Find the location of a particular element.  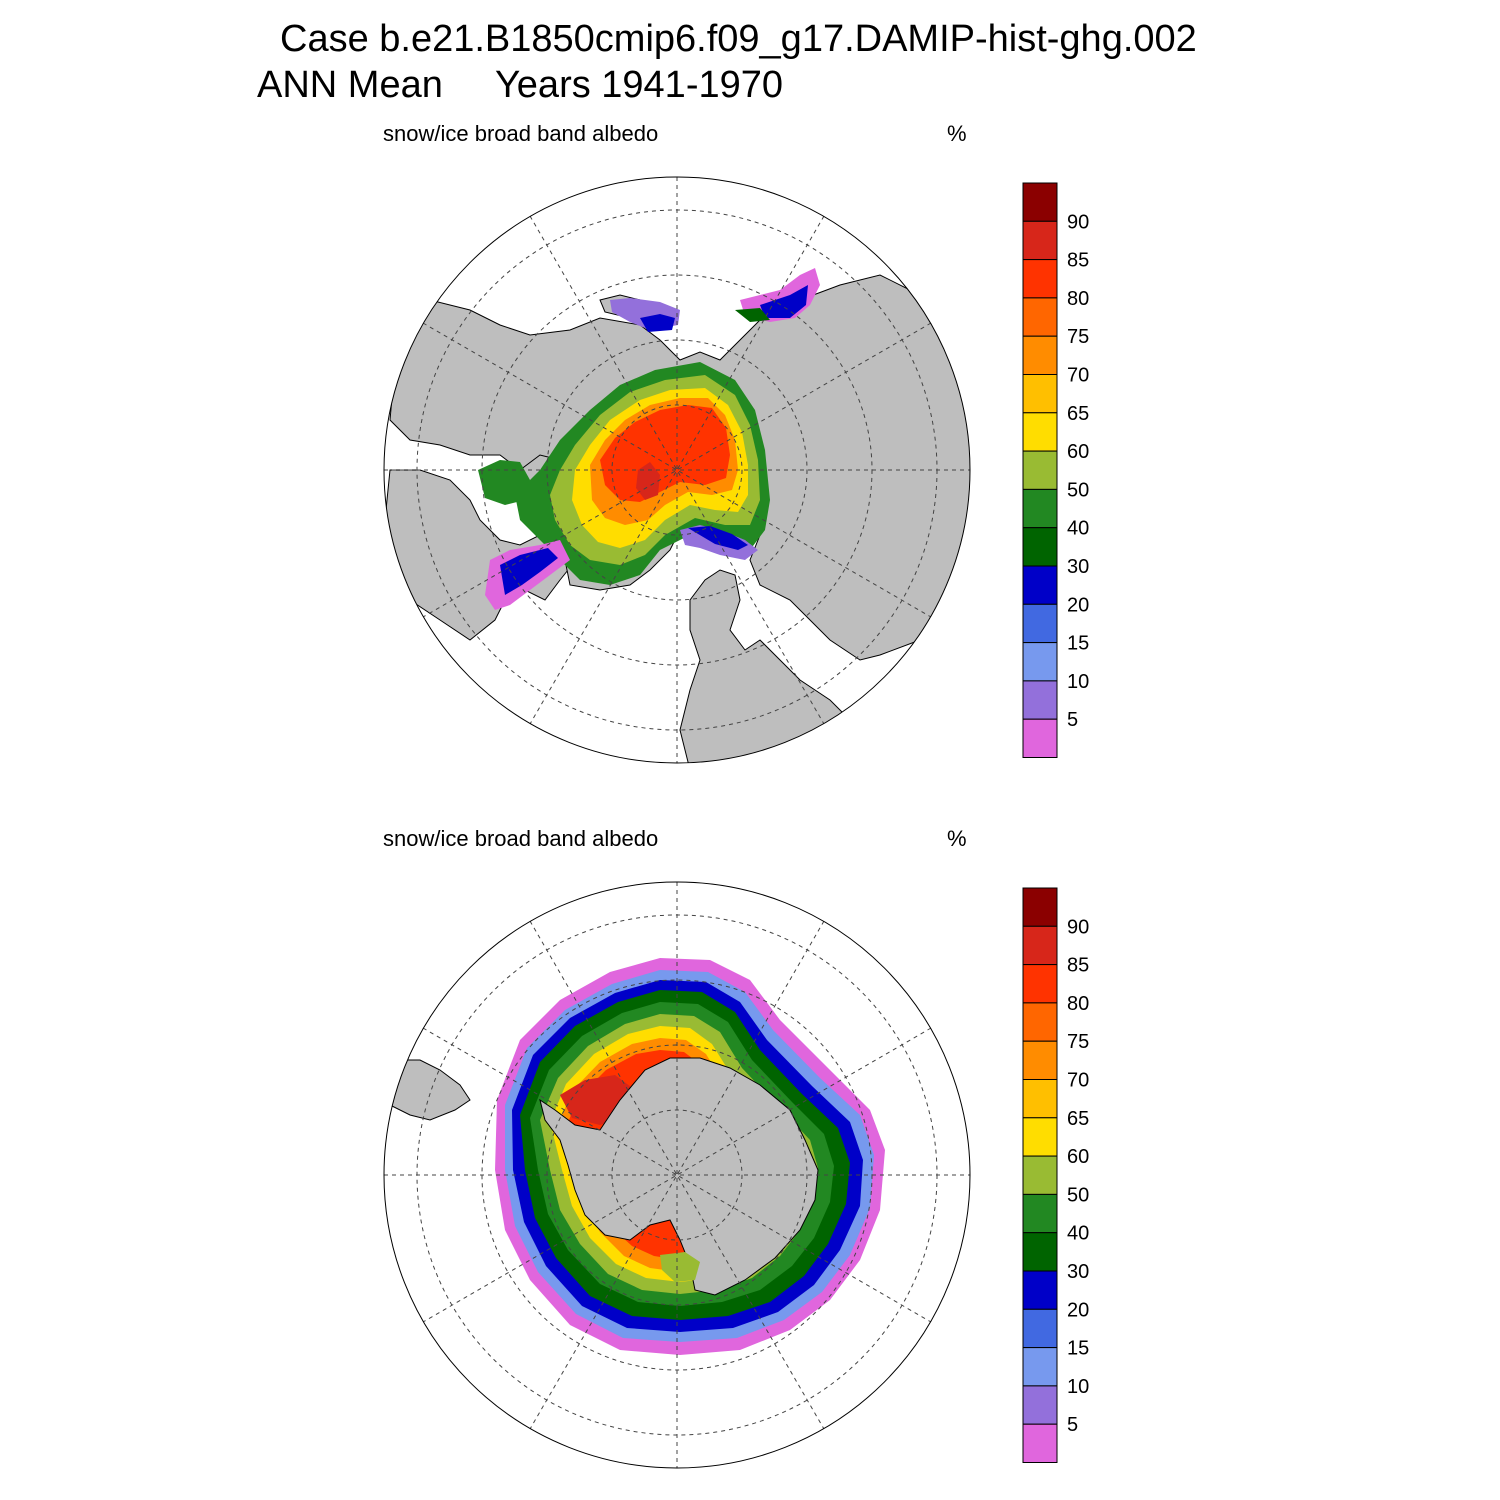

south-colorbar-tick-label: 80 is located at coordinates (1078, 1004).